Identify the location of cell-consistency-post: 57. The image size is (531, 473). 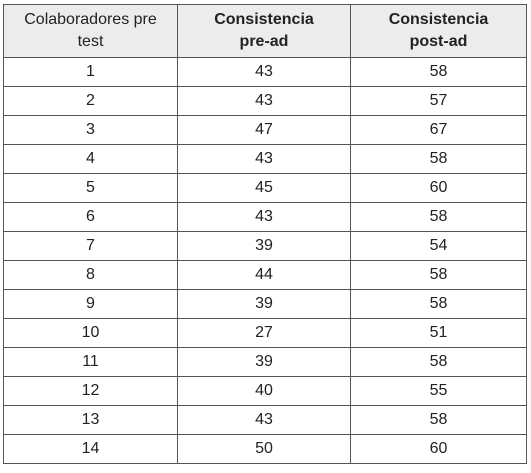
(438, 101).